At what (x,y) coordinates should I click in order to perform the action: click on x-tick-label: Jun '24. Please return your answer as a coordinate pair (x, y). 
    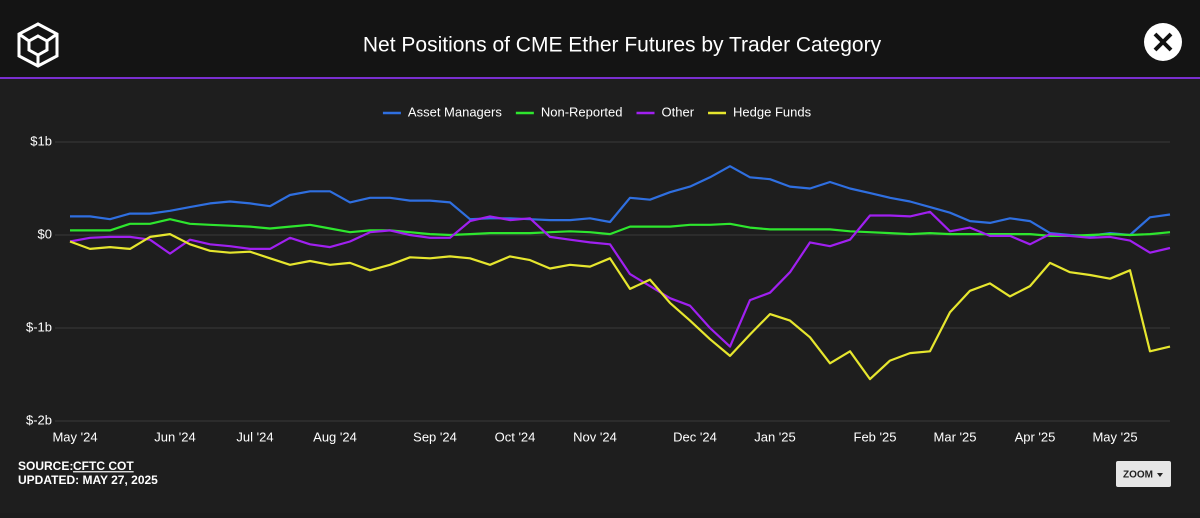
    Looking at the image, I should click on (175, 436).